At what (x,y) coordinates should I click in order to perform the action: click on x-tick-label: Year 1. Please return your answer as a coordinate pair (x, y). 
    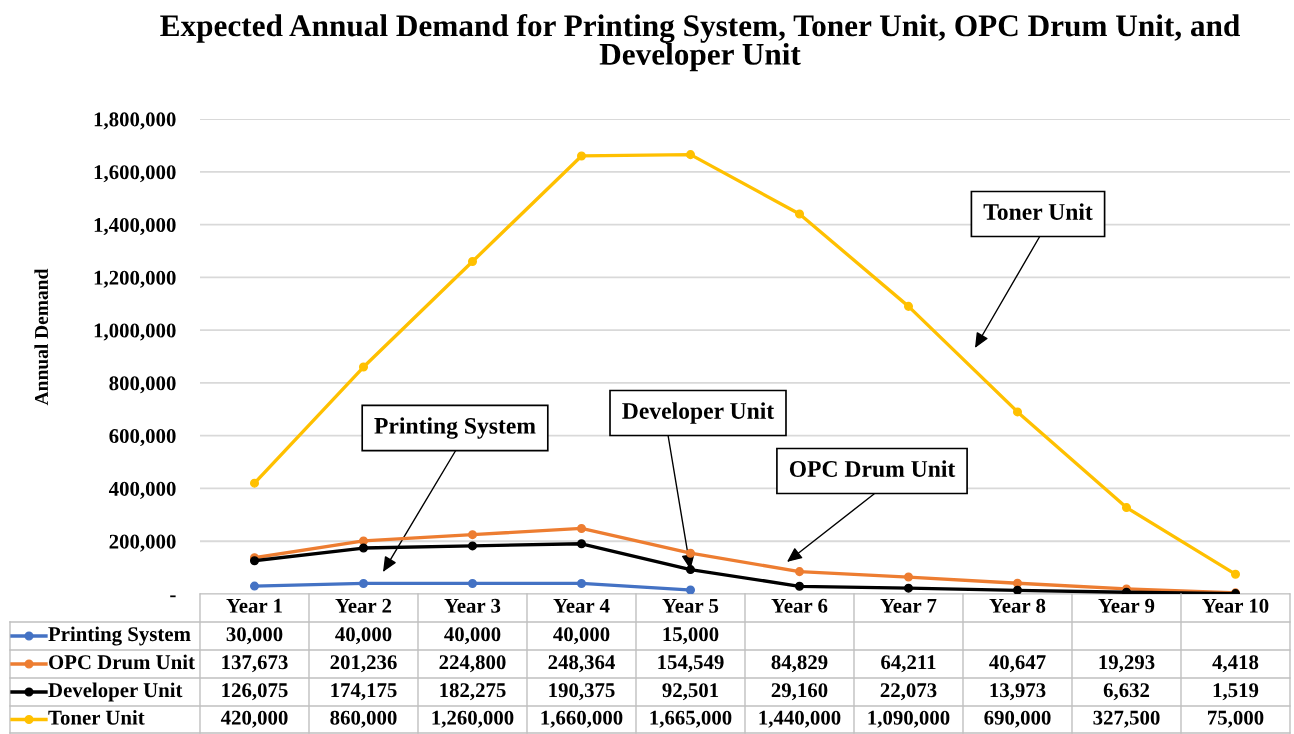
    Looking at the image, I should click on (254, 605).